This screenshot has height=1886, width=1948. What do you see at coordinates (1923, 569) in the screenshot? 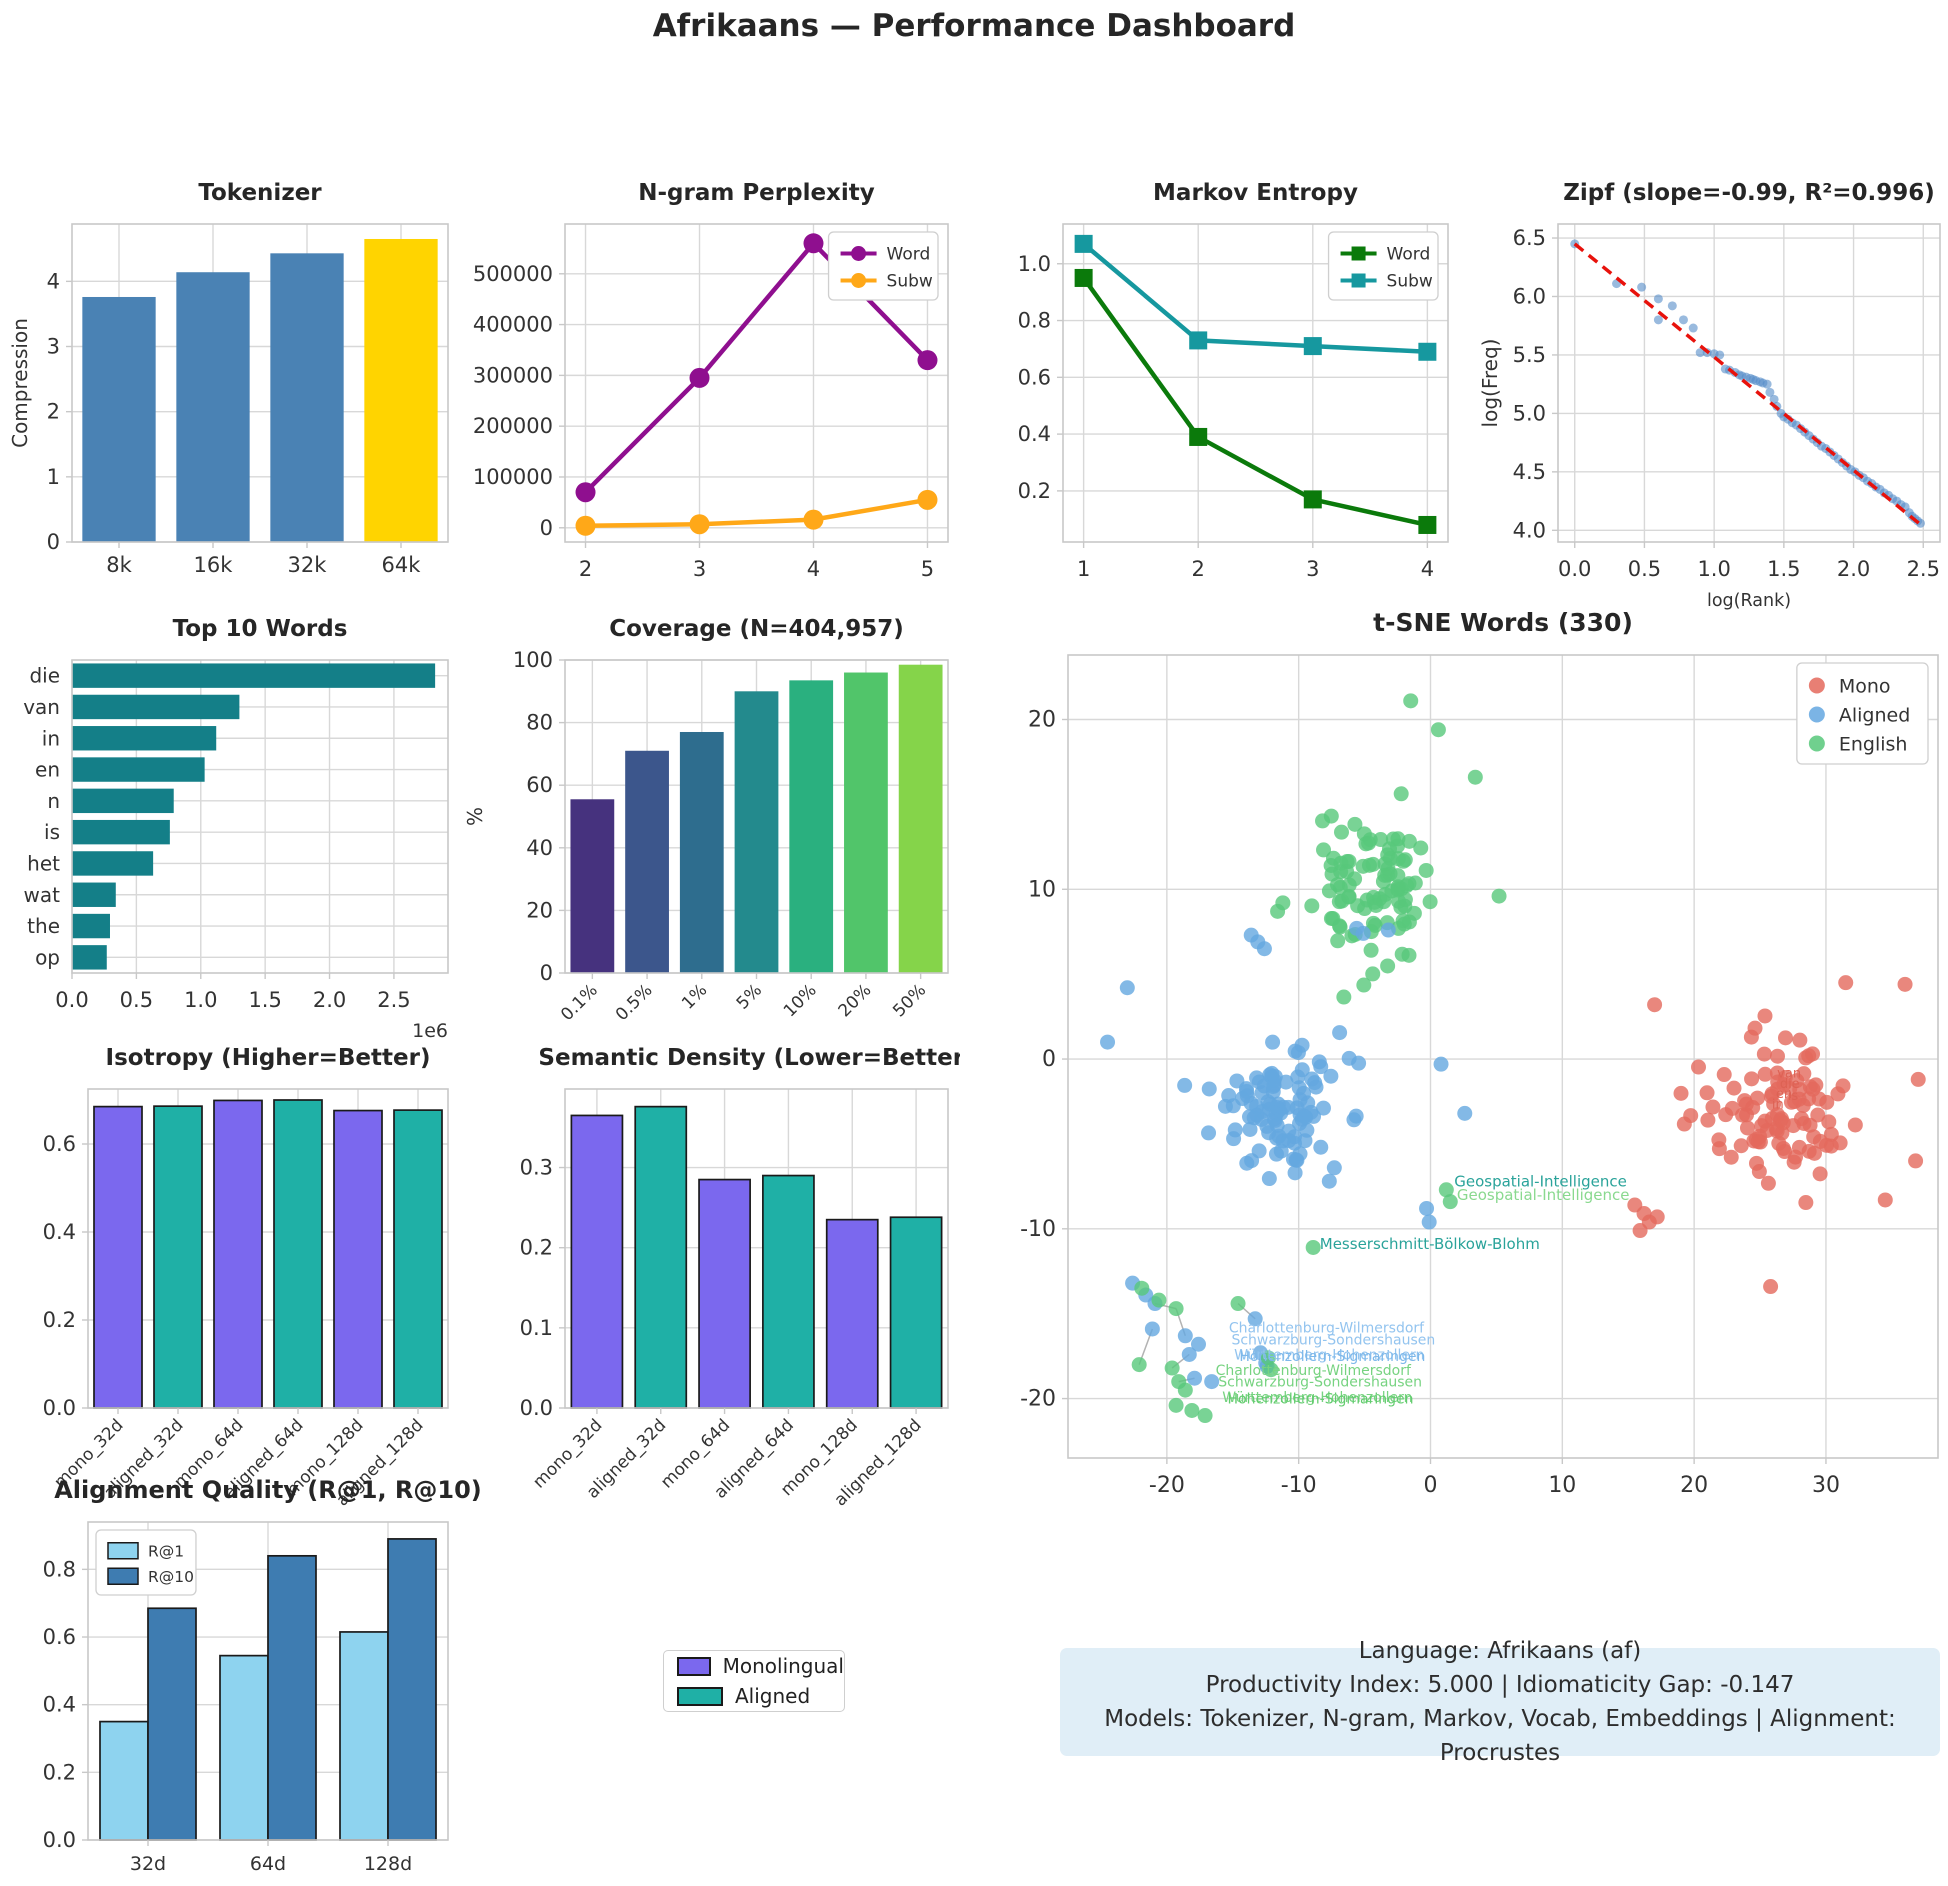
I see `svg-text: 2.5` at bounding box center [1923, 569].